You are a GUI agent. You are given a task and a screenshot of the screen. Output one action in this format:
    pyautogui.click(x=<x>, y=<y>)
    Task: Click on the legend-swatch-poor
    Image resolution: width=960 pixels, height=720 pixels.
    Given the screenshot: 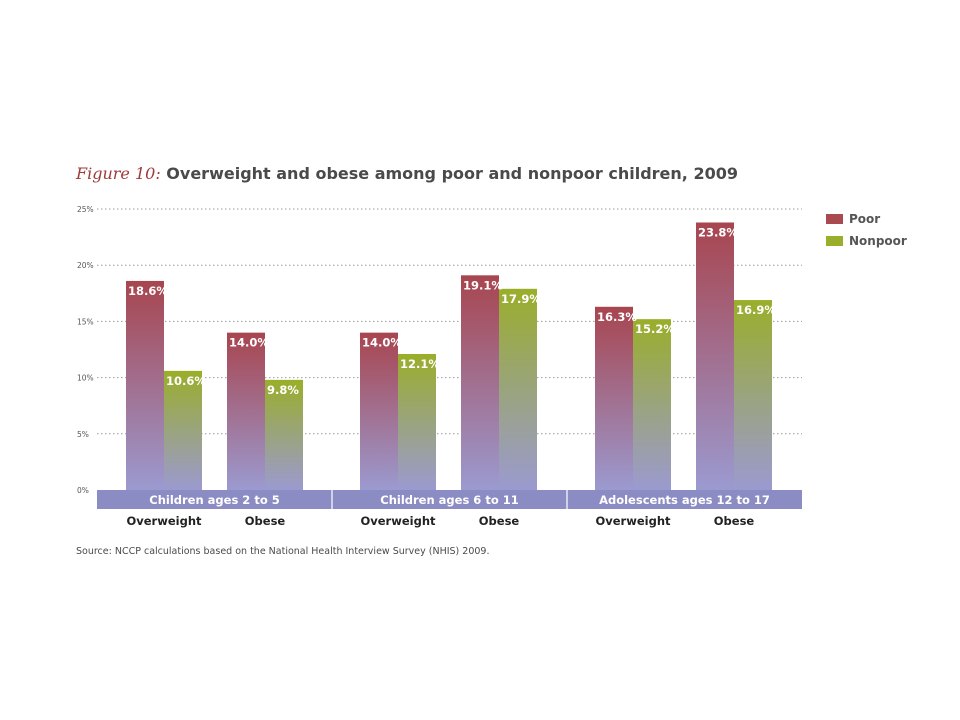 What is the action you would take?
    pyautogui.click(x=834, y=219)
    